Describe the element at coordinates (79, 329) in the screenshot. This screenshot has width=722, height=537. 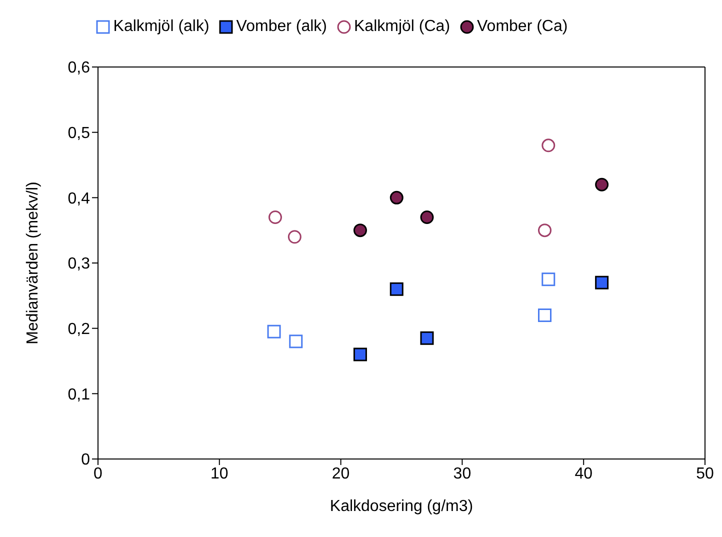
I see `y-tick-label: 0,2` at that location.